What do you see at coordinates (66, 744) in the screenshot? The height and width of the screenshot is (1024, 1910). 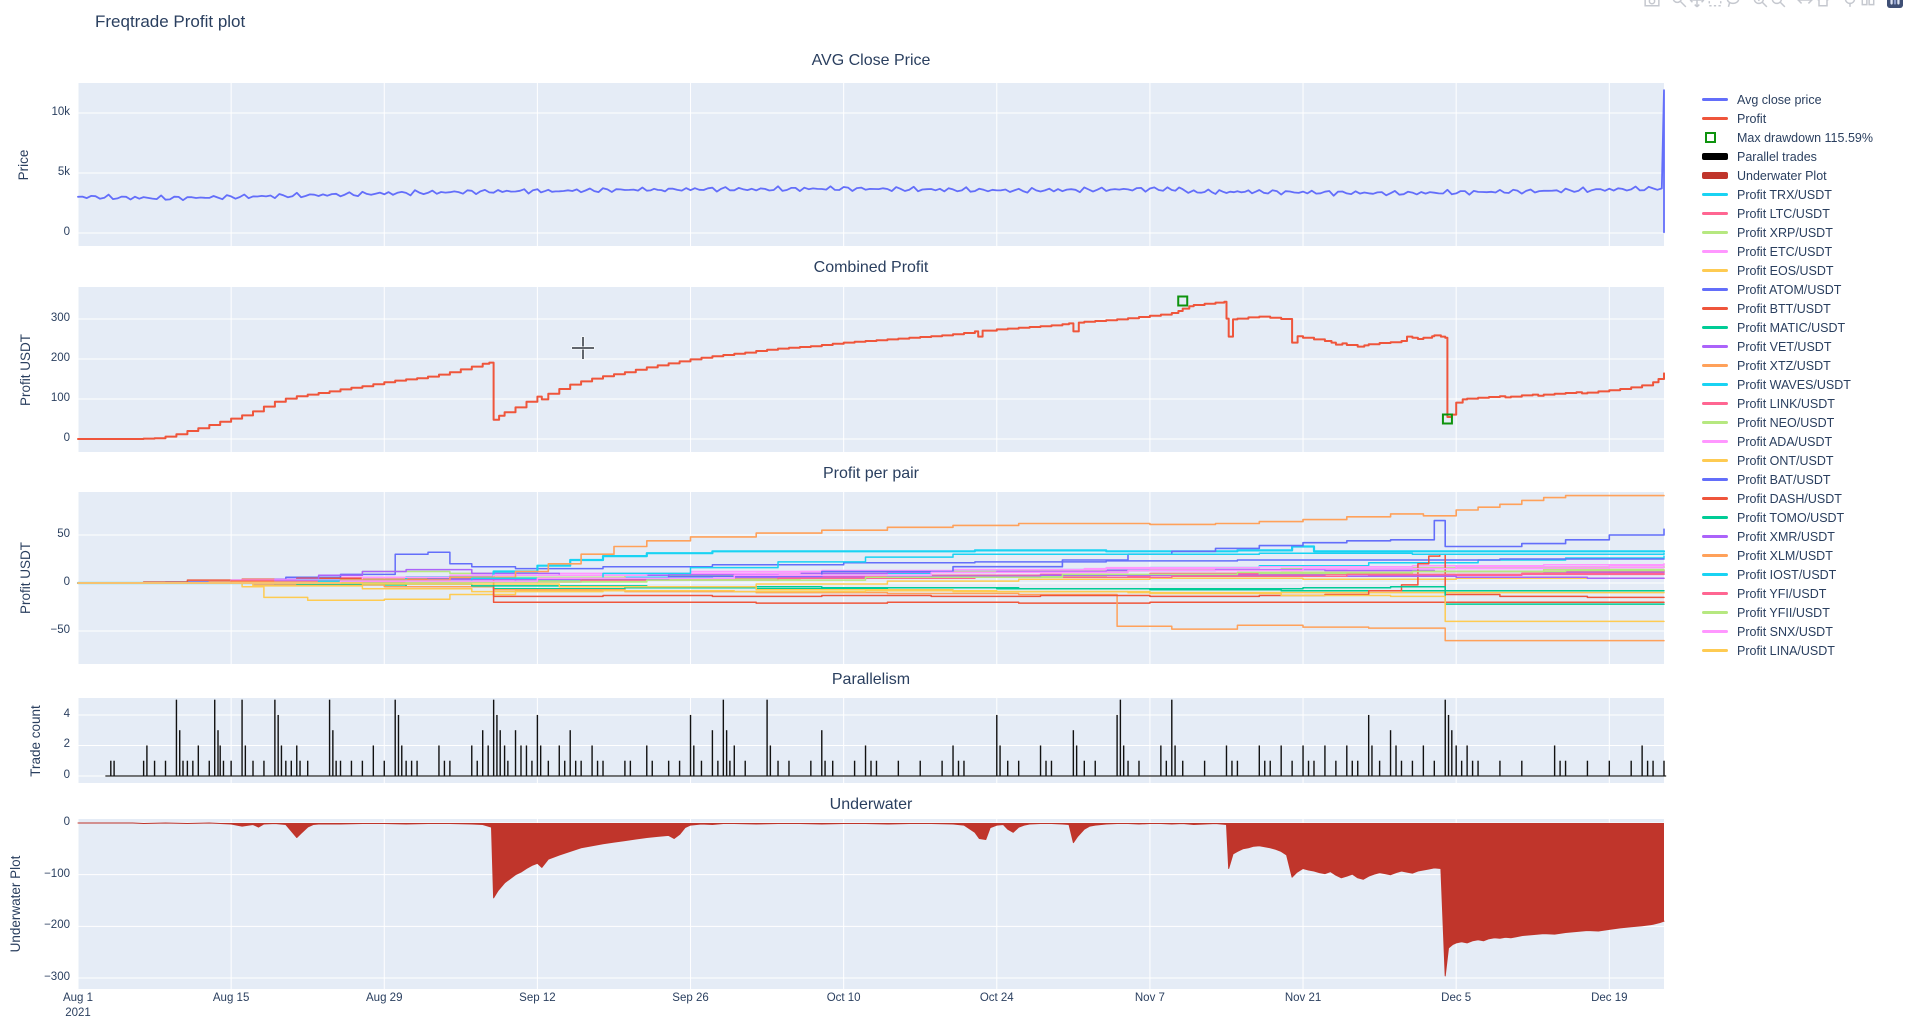 I see `y-tick-label: 2` at bounding box center [66, 744].